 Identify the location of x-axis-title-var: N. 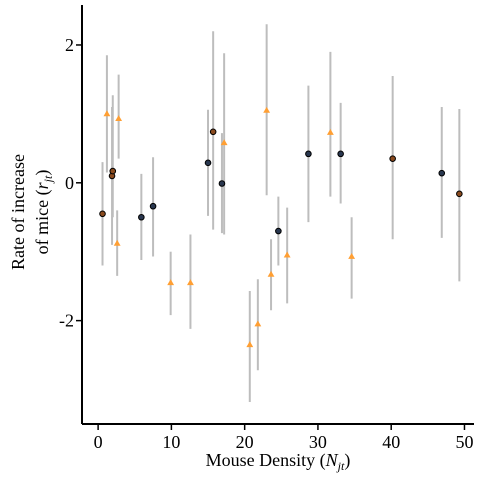
(332, 460).